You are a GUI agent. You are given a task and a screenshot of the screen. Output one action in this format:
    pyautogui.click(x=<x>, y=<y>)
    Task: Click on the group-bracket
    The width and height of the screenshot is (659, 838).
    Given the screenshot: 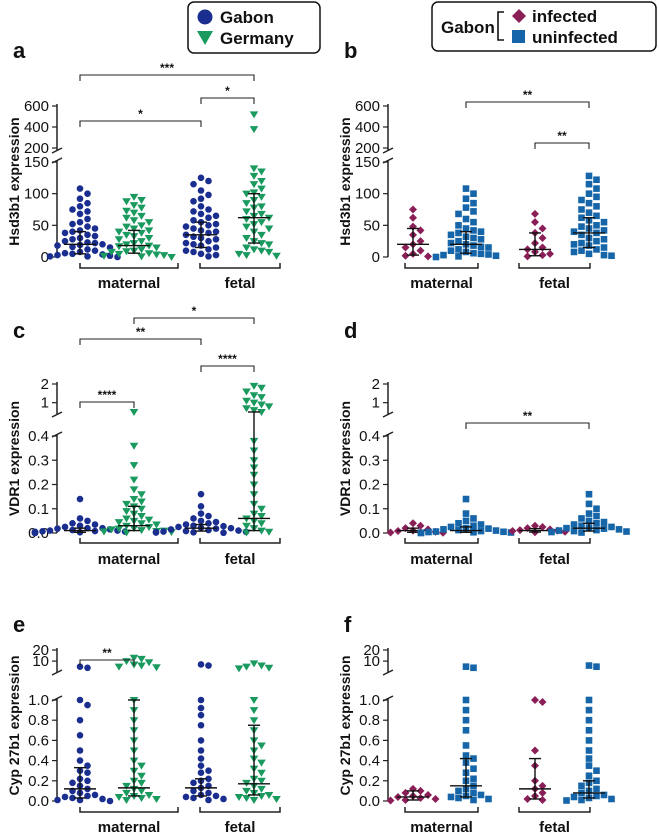 What is the action you would take?
    pyautogui.click(x=129, y=810)
    